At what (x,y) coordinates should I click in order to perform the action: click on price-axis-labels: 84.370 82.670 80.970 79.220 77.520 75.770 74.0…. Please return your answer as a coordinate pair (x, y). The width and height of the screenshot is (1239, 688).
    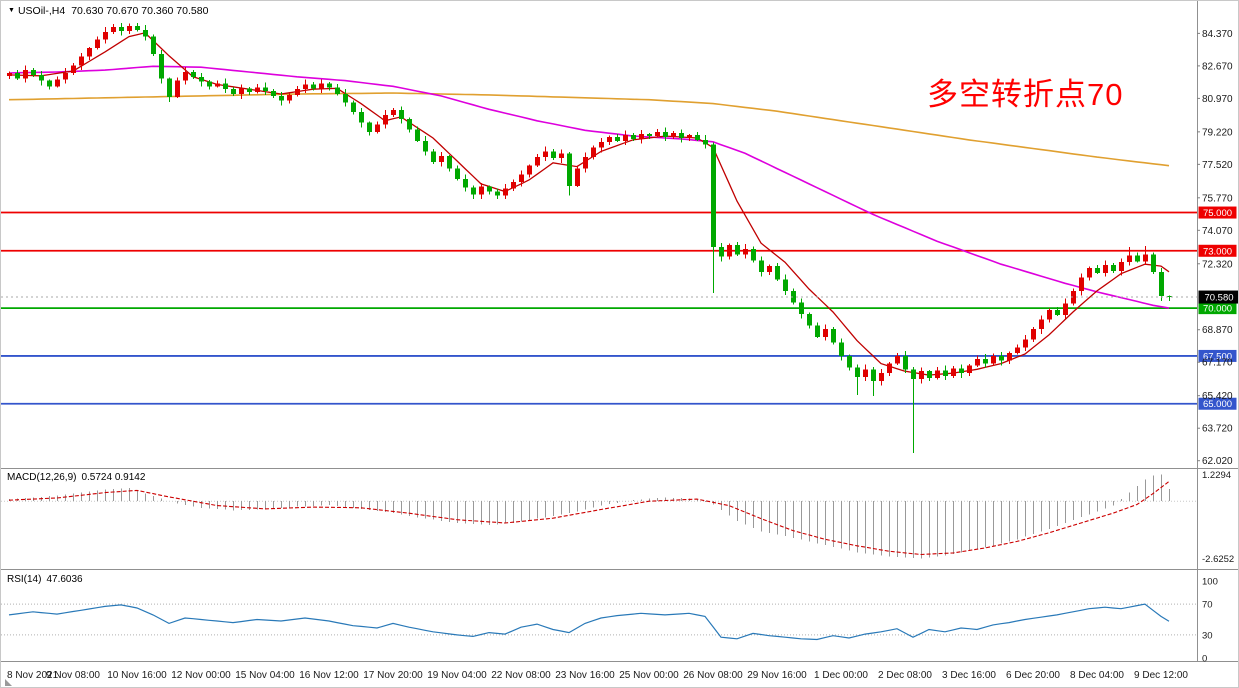
    Looking at the image, I should click on (1215, 248).